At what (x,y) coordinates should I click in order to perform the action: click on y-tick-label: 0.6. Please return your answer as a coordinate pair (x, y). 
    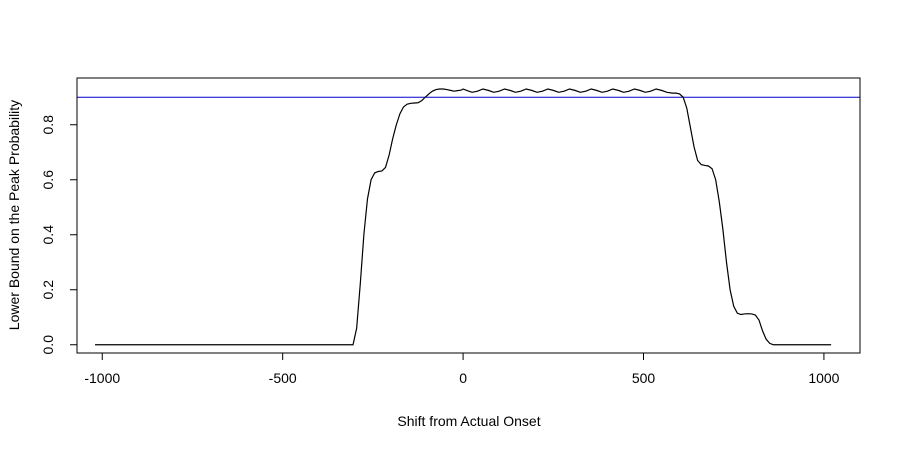
    Looking at the image, I should click on (48, 180).